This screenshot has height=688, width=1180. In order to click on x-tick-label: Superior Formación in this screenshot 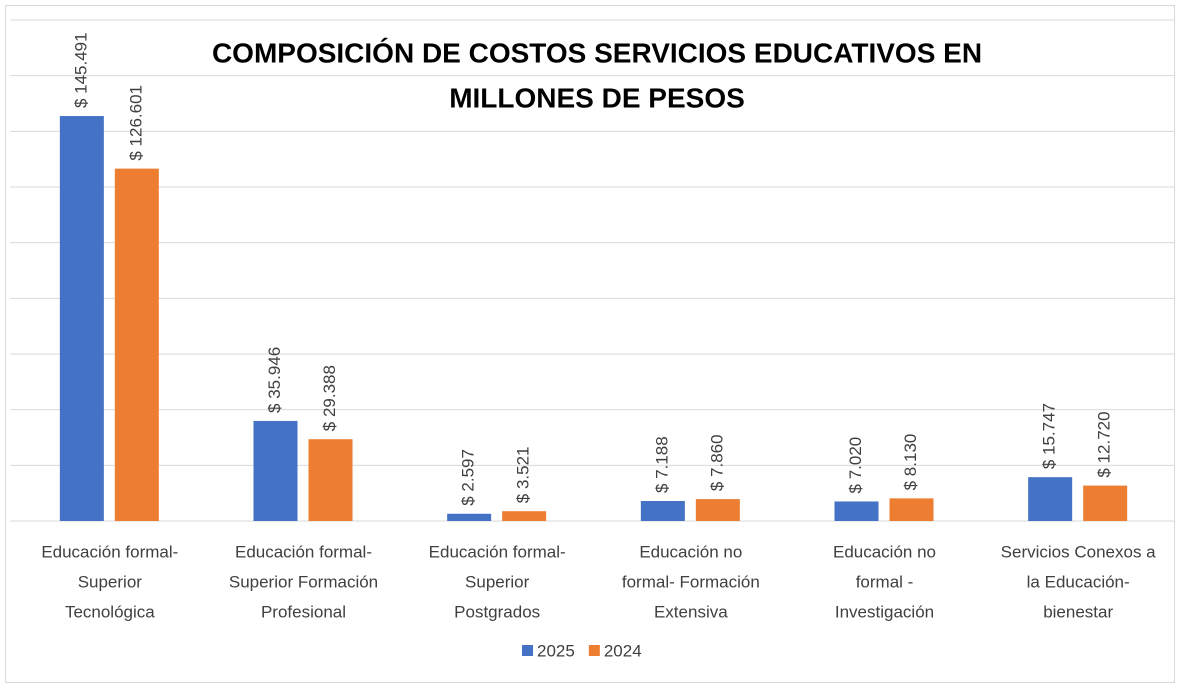, I will do `click(303, 581)`.